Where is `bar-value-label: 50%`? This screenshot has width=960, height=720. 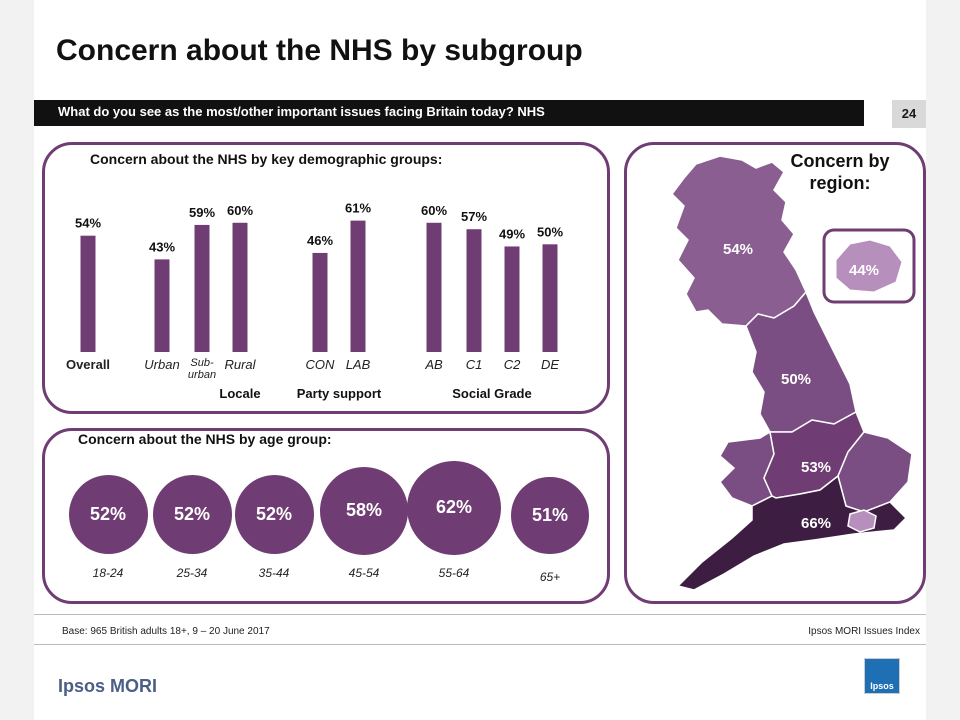
bar-value-label: 50% is located at coordinates (550, 231).